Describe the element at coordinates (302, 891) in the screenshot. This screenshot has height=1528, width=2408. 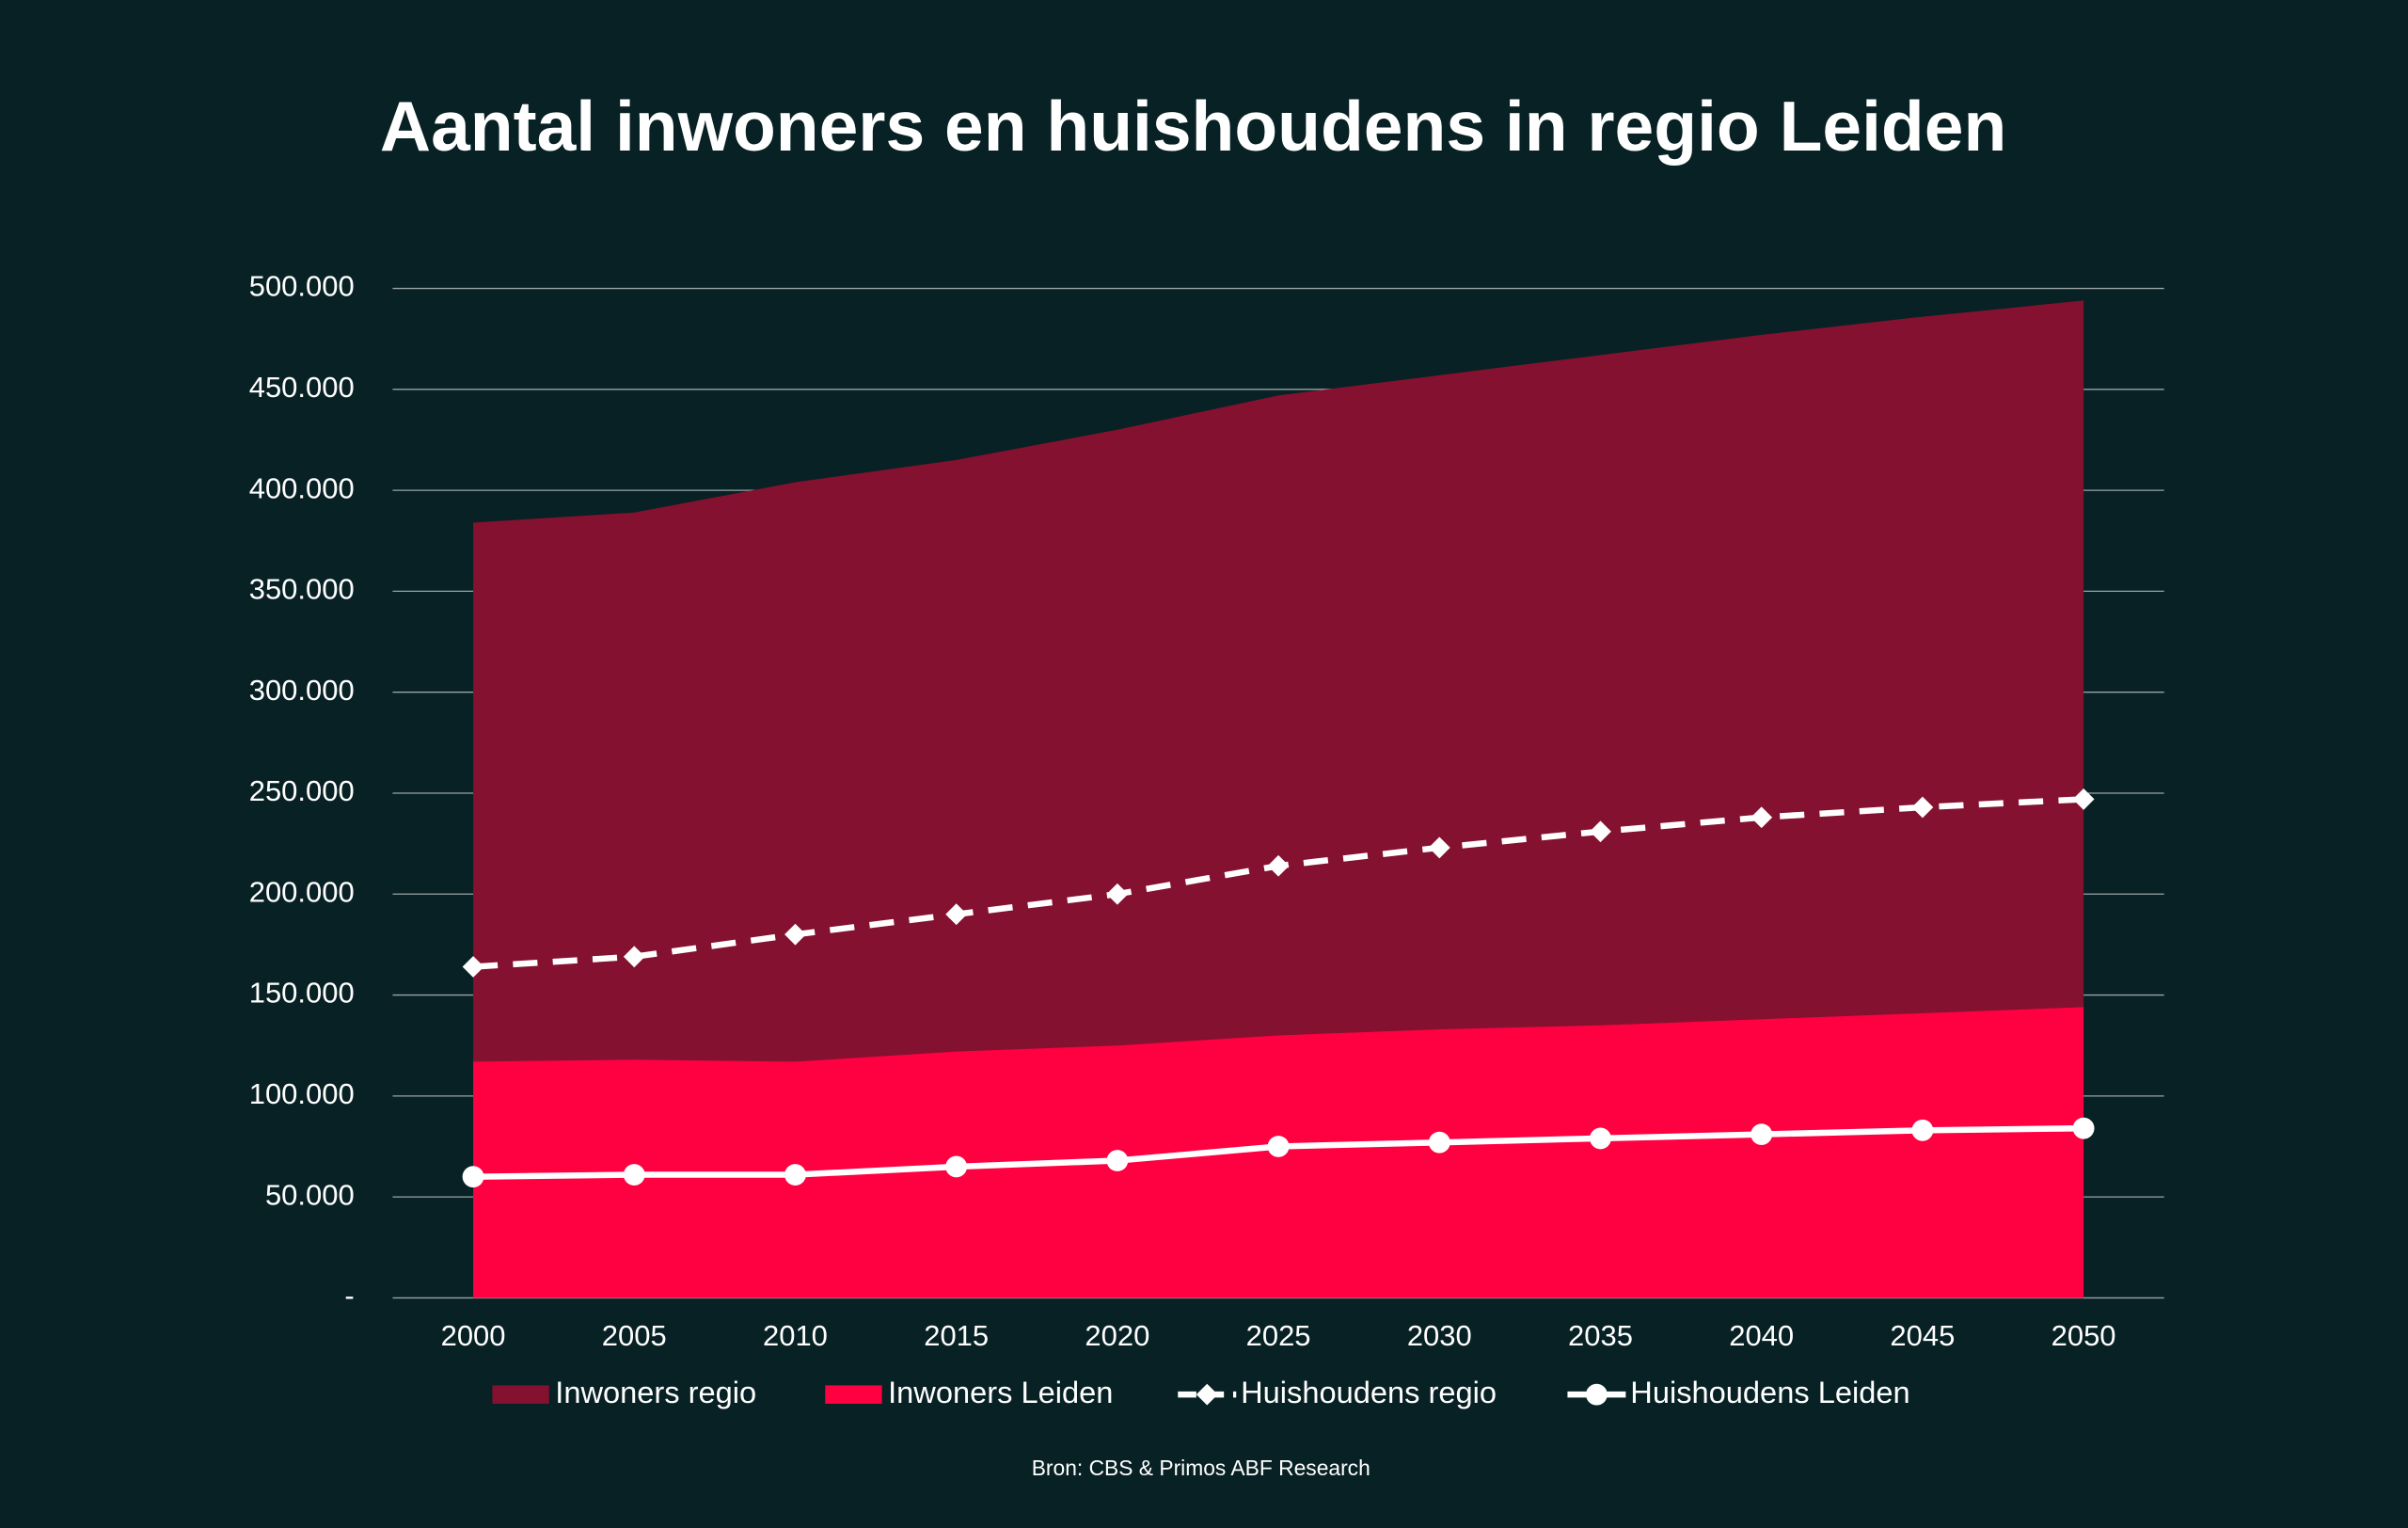
I see `y-tick-label: 200.000` at that location.